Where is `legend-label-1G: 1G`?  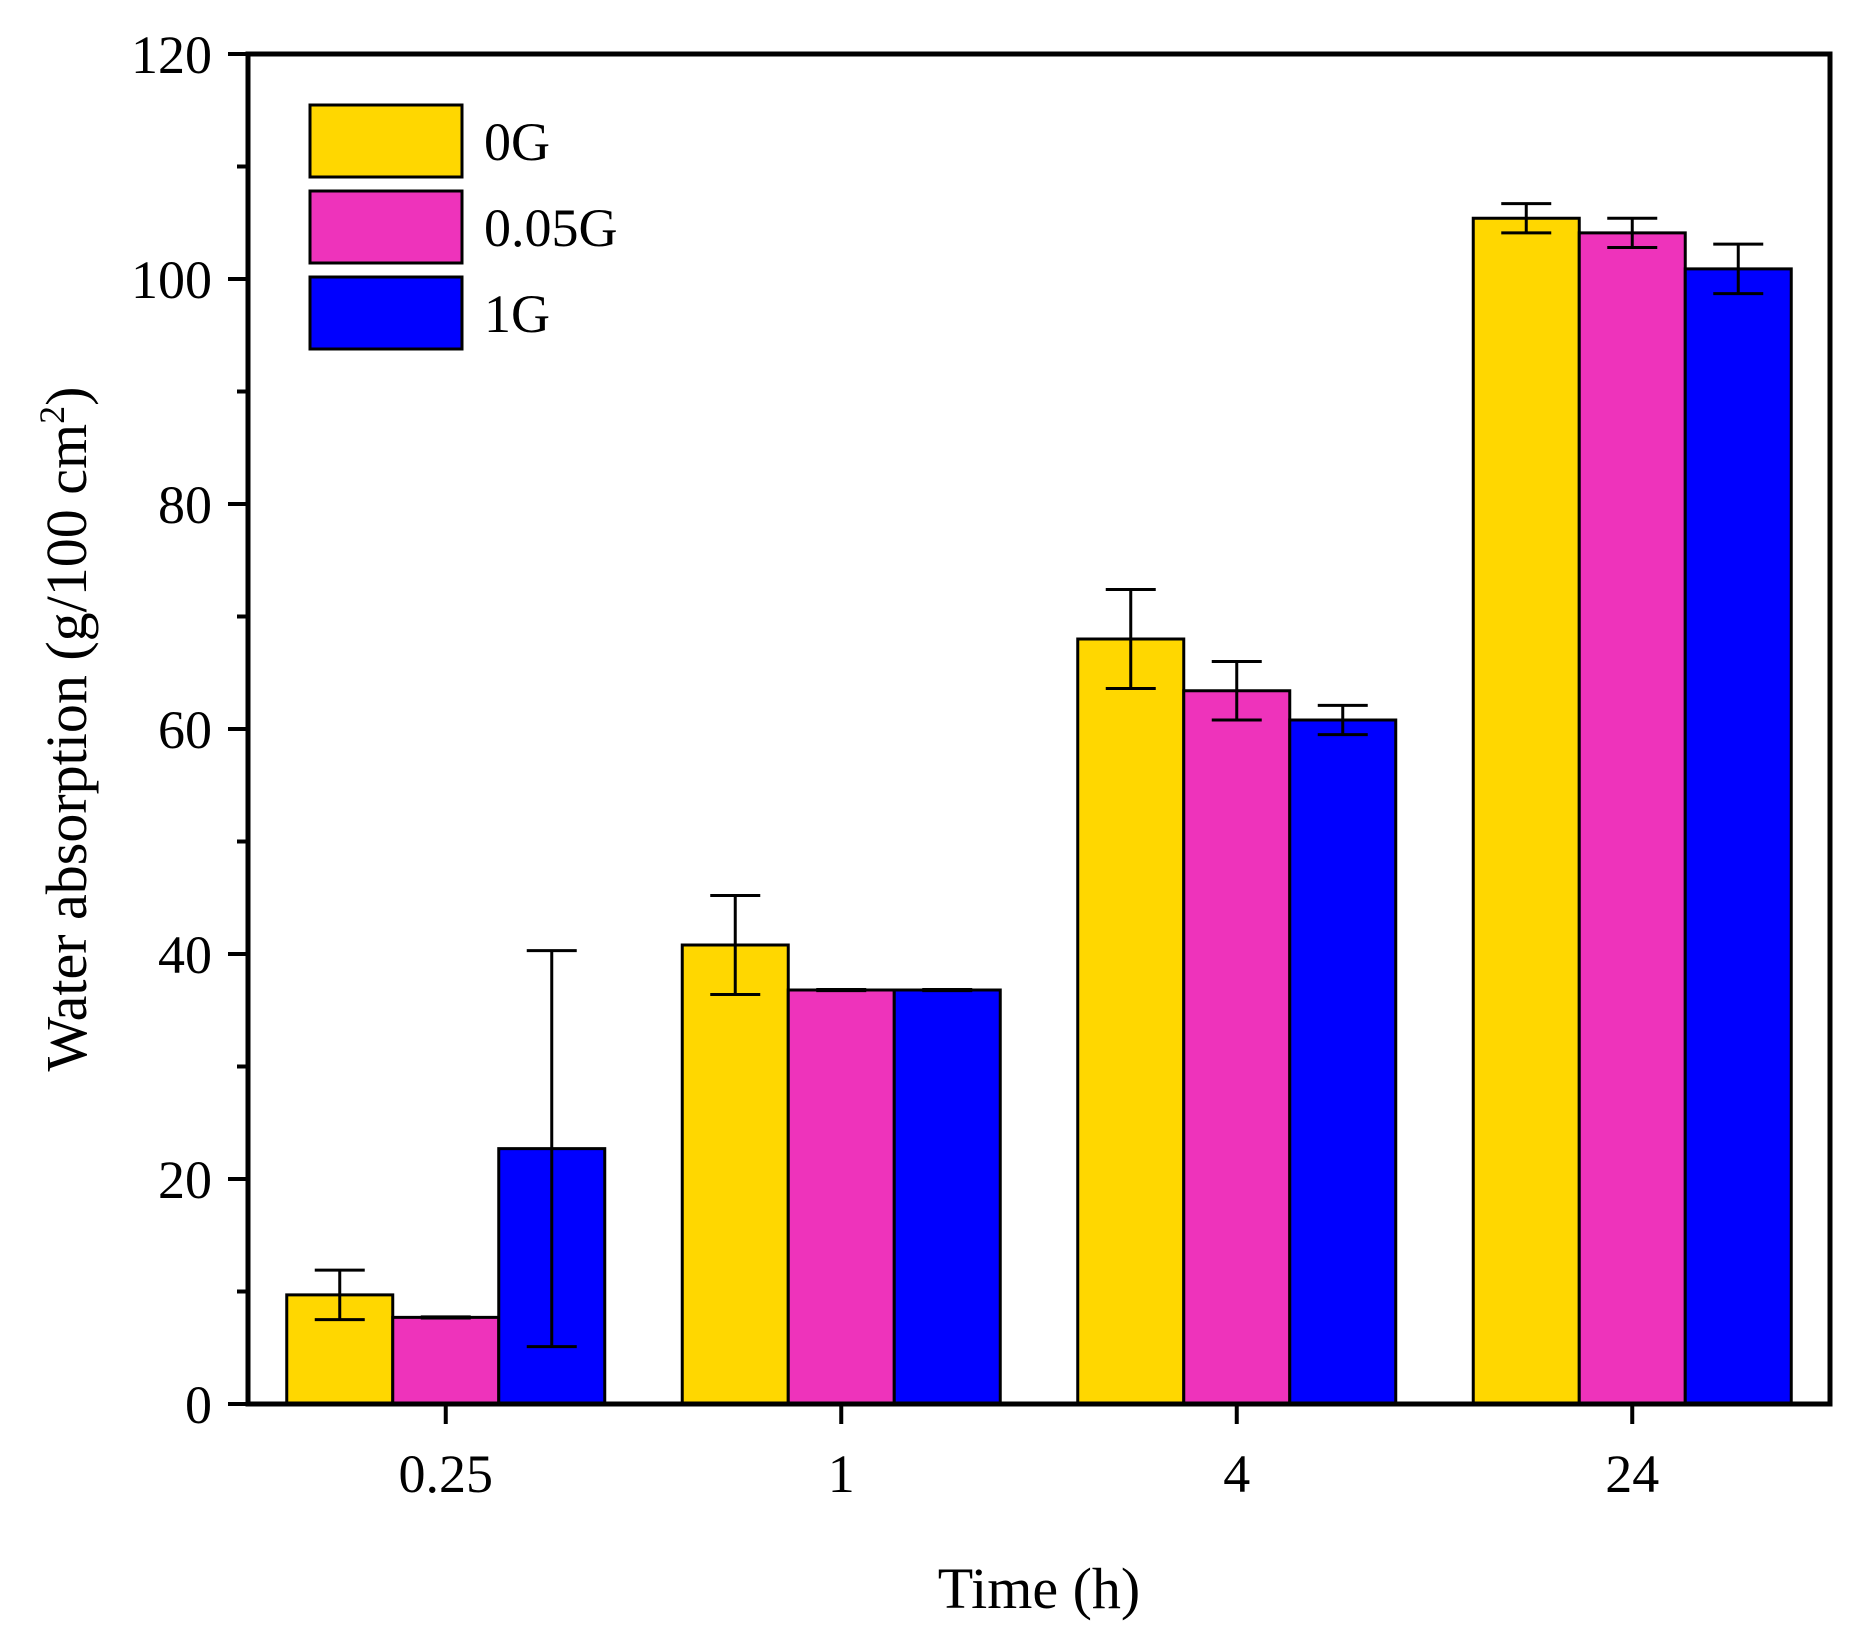
legend-label-1G: 1G is located at coordinates (517, 314).